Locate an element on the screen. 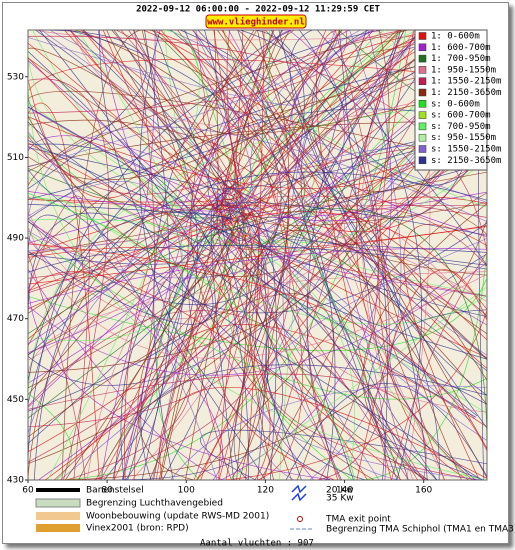 The image size is (515, 550). y-tick-label: 530 is located at coordinates (15, 77).